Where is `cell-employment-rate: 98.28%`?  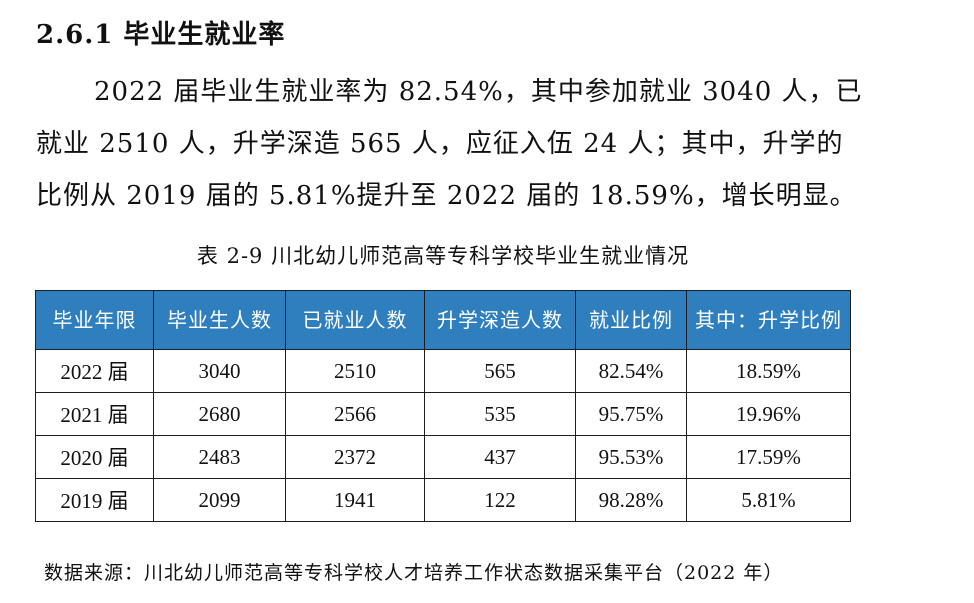 cell-employment-rate: 98.28% is located at coordinates (631, 500).